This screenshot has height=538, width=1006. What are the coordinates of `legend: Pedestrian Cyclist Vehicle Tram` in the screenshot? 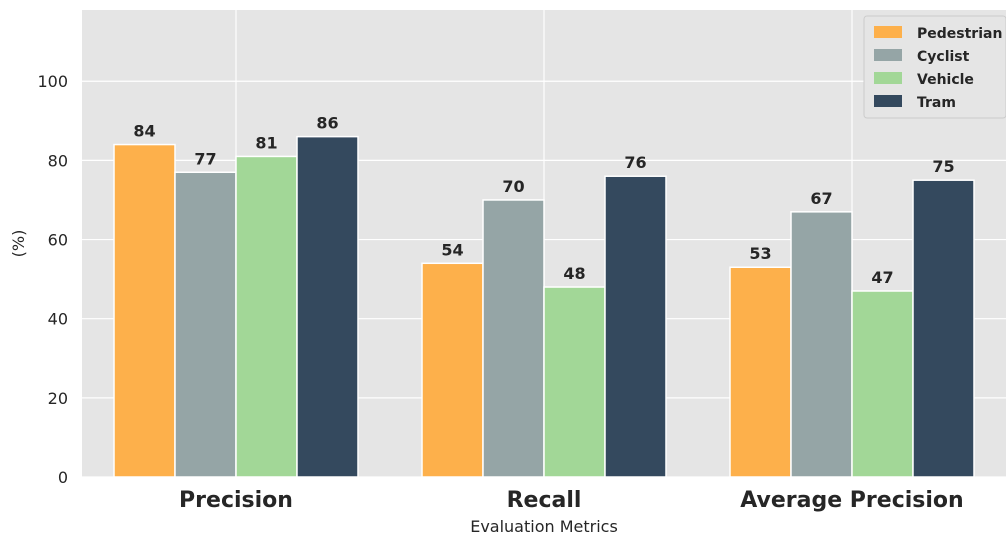 It's located at (934, 67).